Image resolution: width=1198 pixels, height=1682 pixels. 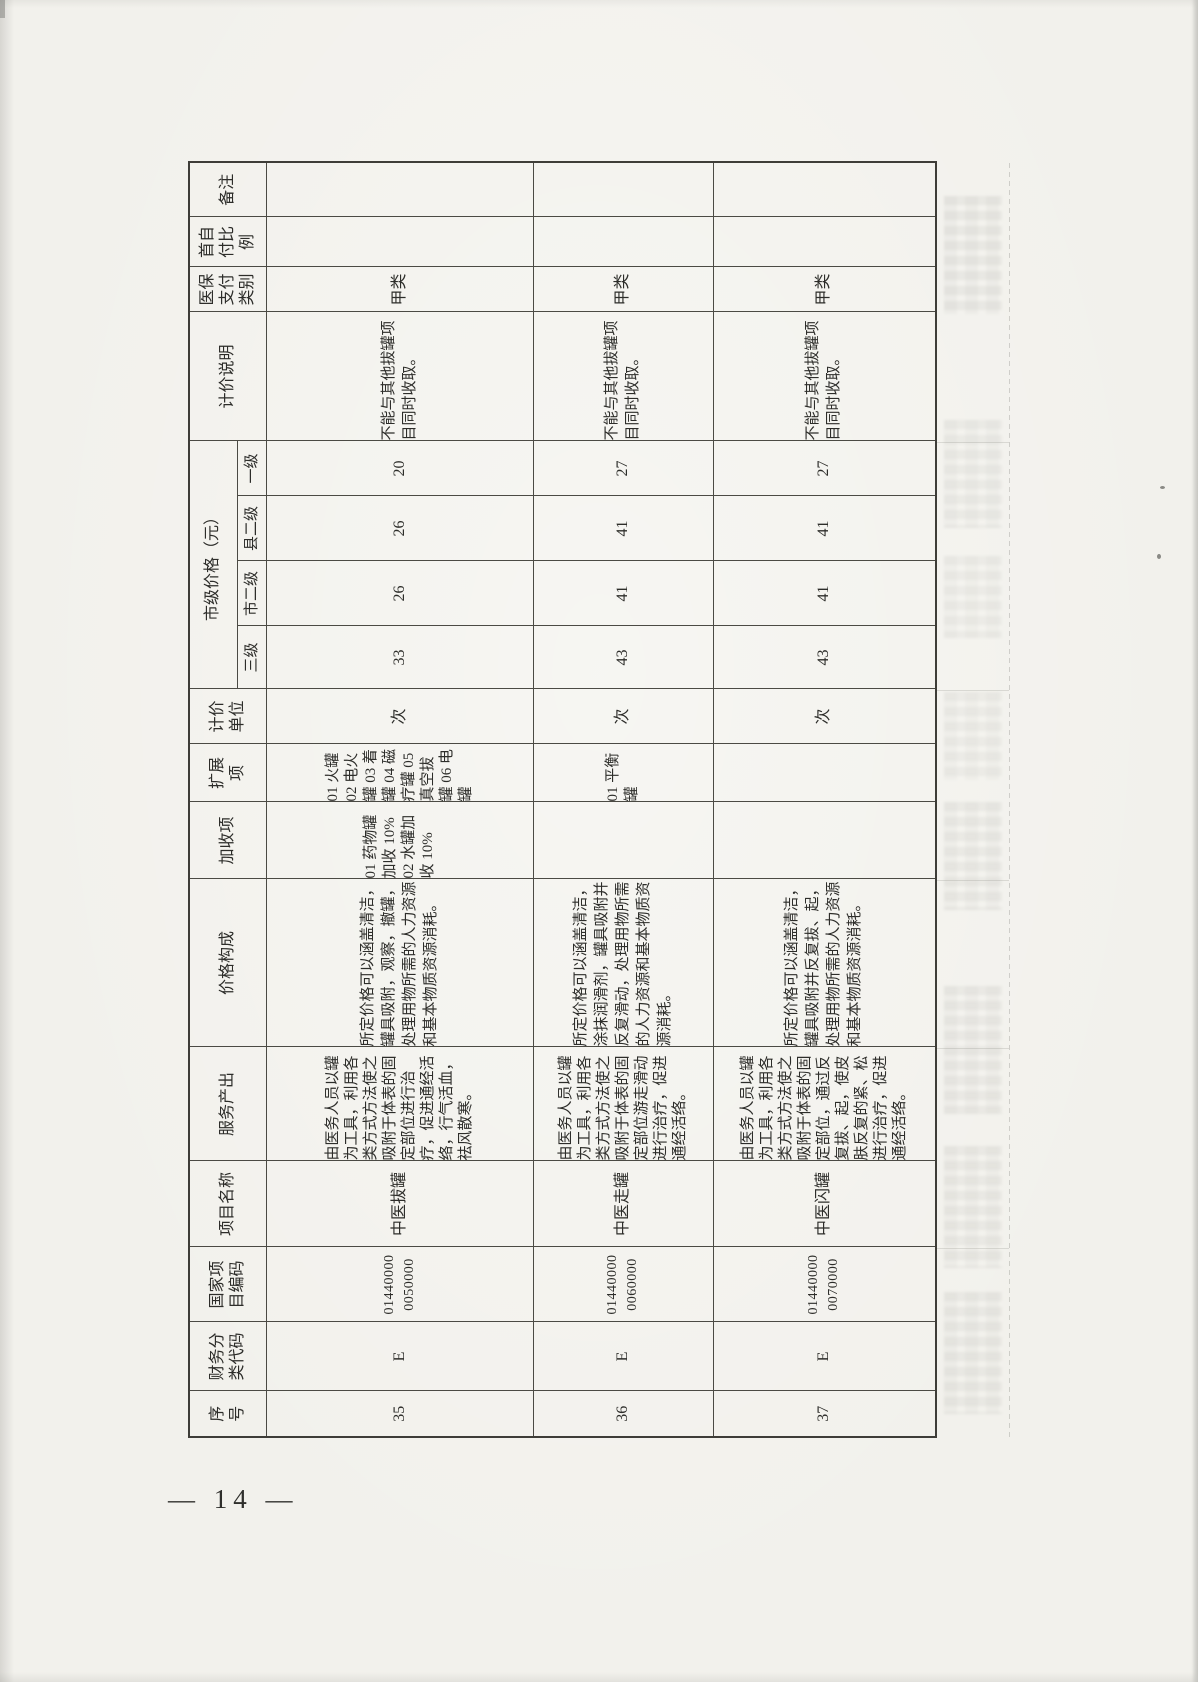 I want to click on col-header-item-name: 项目名称, so click(x=227, y=1204).